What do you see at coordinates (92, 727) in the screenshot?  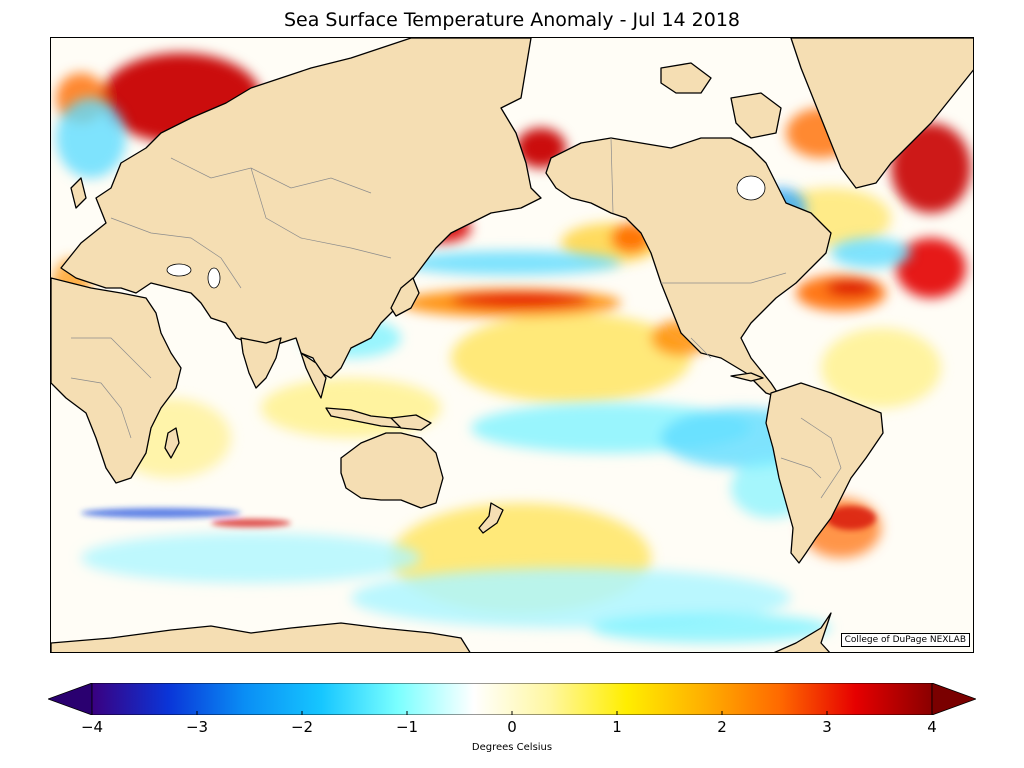 I see `colorbar-tick-label: −4` at bounding box center [92, 727].